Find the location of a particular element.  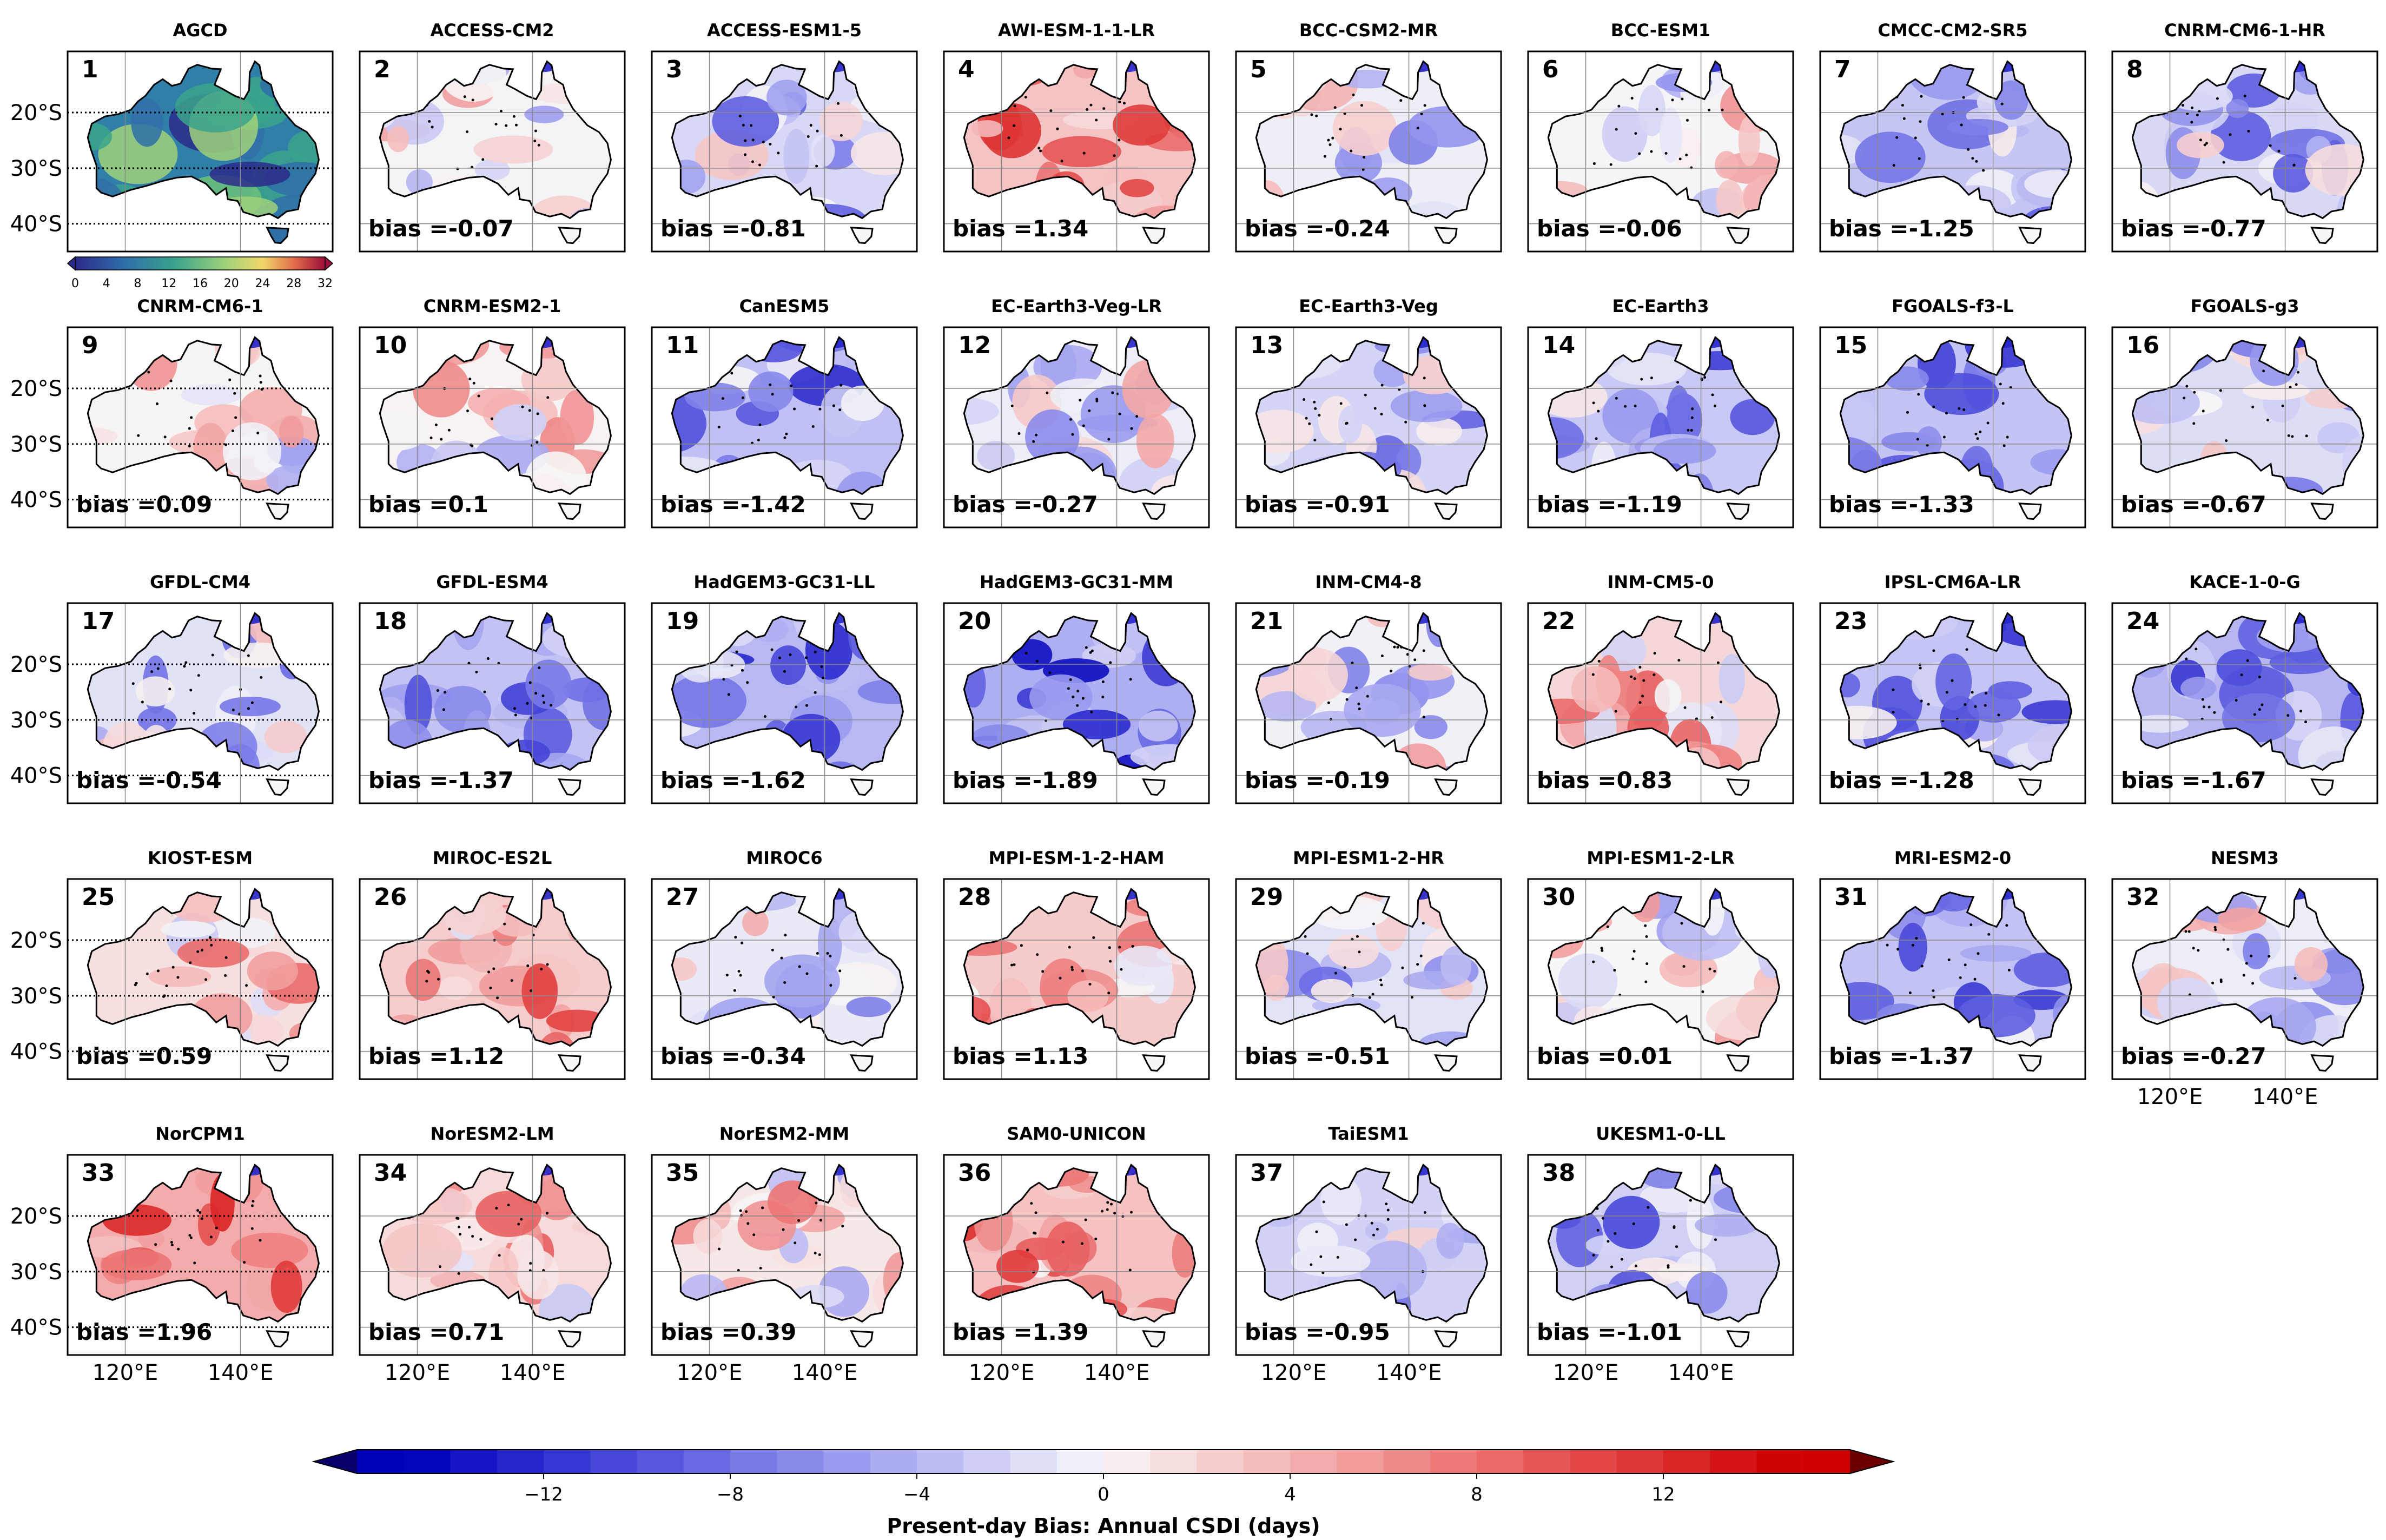

bias-field-base is located at coordinates (2248, 416).